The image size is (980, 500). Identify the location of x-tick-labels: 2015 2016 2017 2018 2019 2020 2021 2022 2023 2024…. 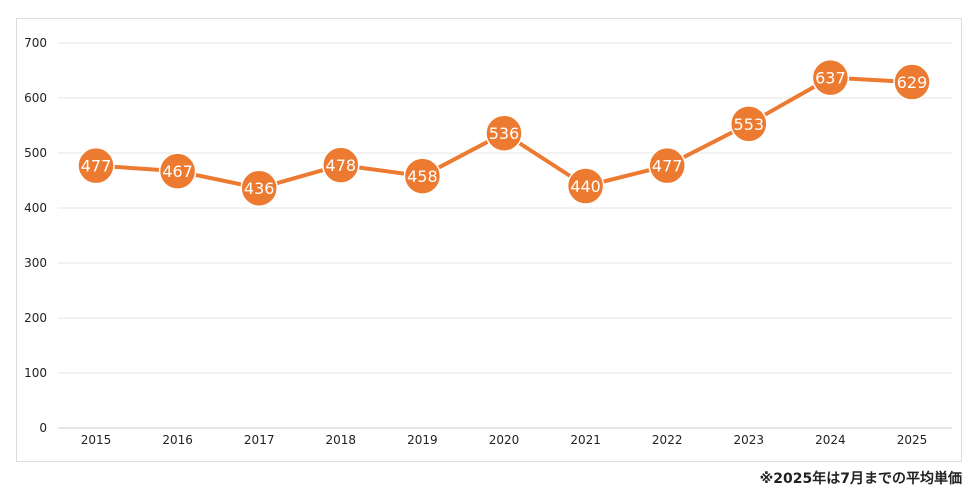
(504, 440).